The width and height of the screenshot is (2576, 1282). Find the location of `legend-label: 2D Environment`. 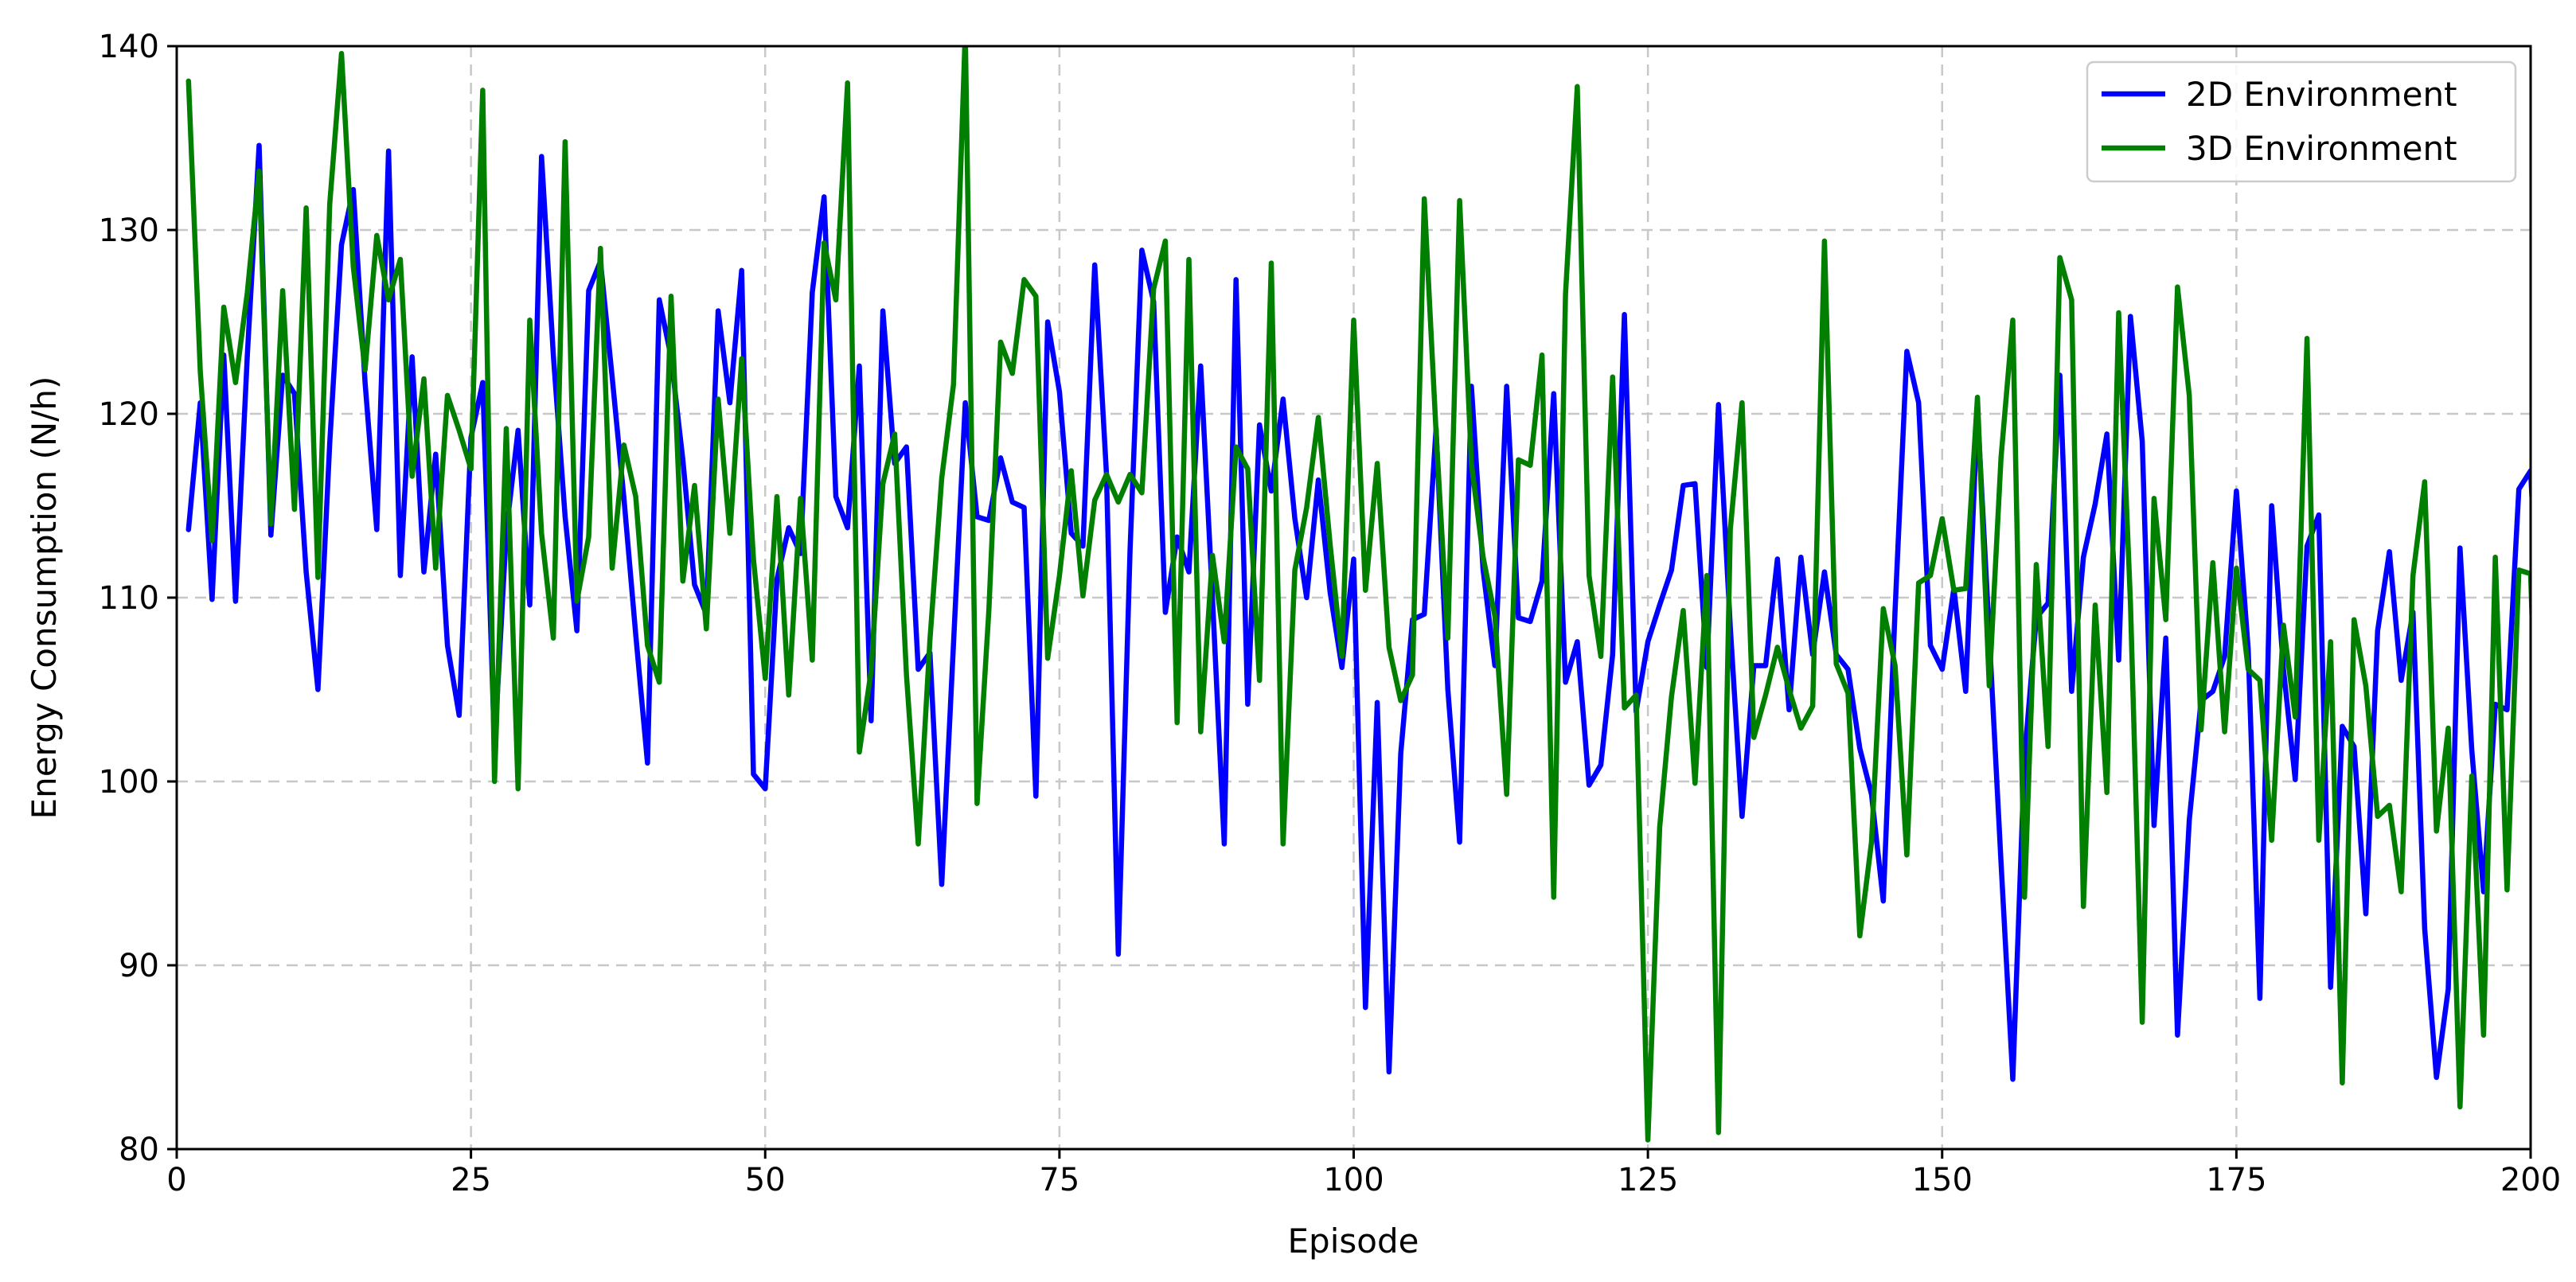

legend-label: 2D Environment is located at coordinates (2321, 95).